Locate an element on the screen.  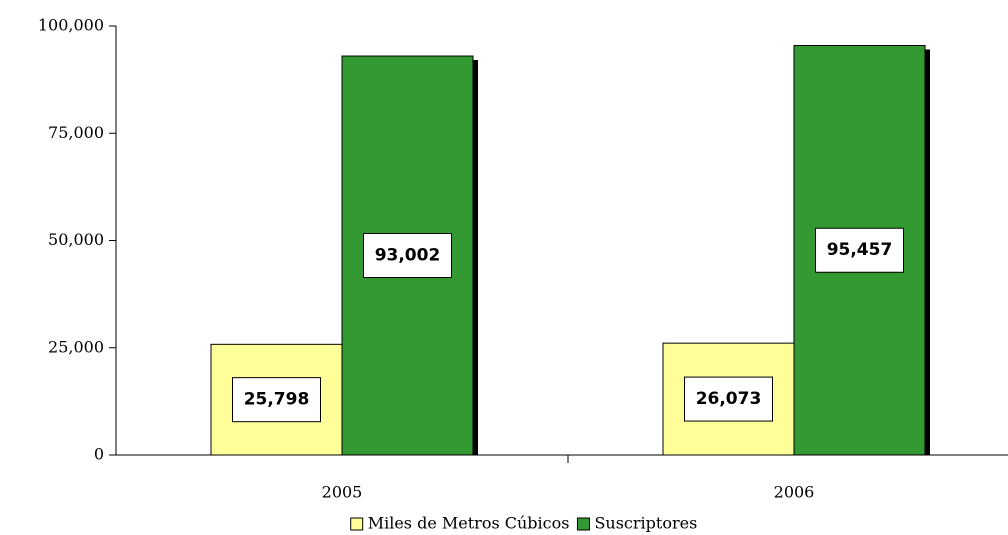
y-tick-label: 100,000 is located at coordinates (71, 25).